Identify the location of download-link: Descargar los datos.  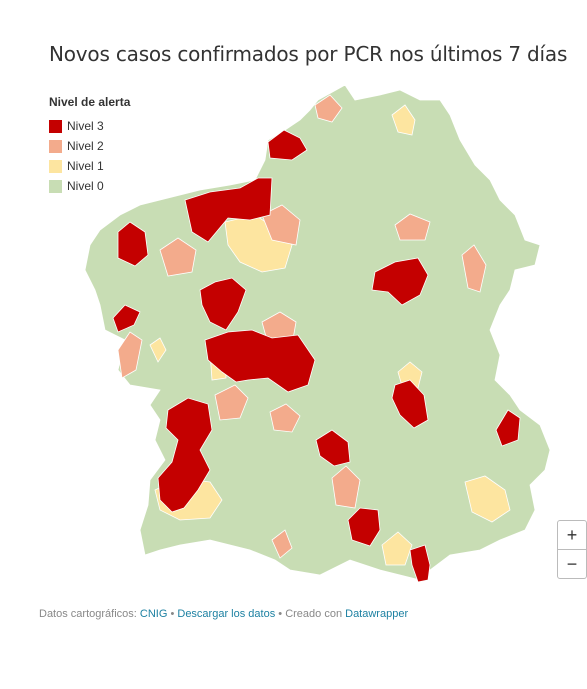
(226, 614).